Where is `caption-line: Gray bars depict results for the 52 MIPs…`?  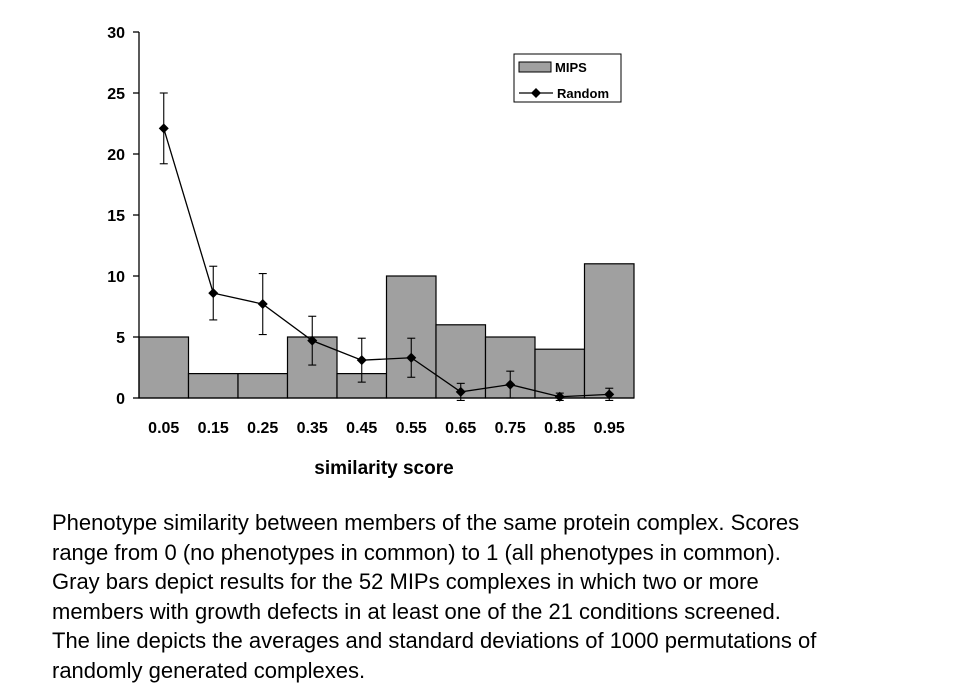 caption-line: Gray bars depict results for the 52 MIPs… is located at coordinates (405, 581).